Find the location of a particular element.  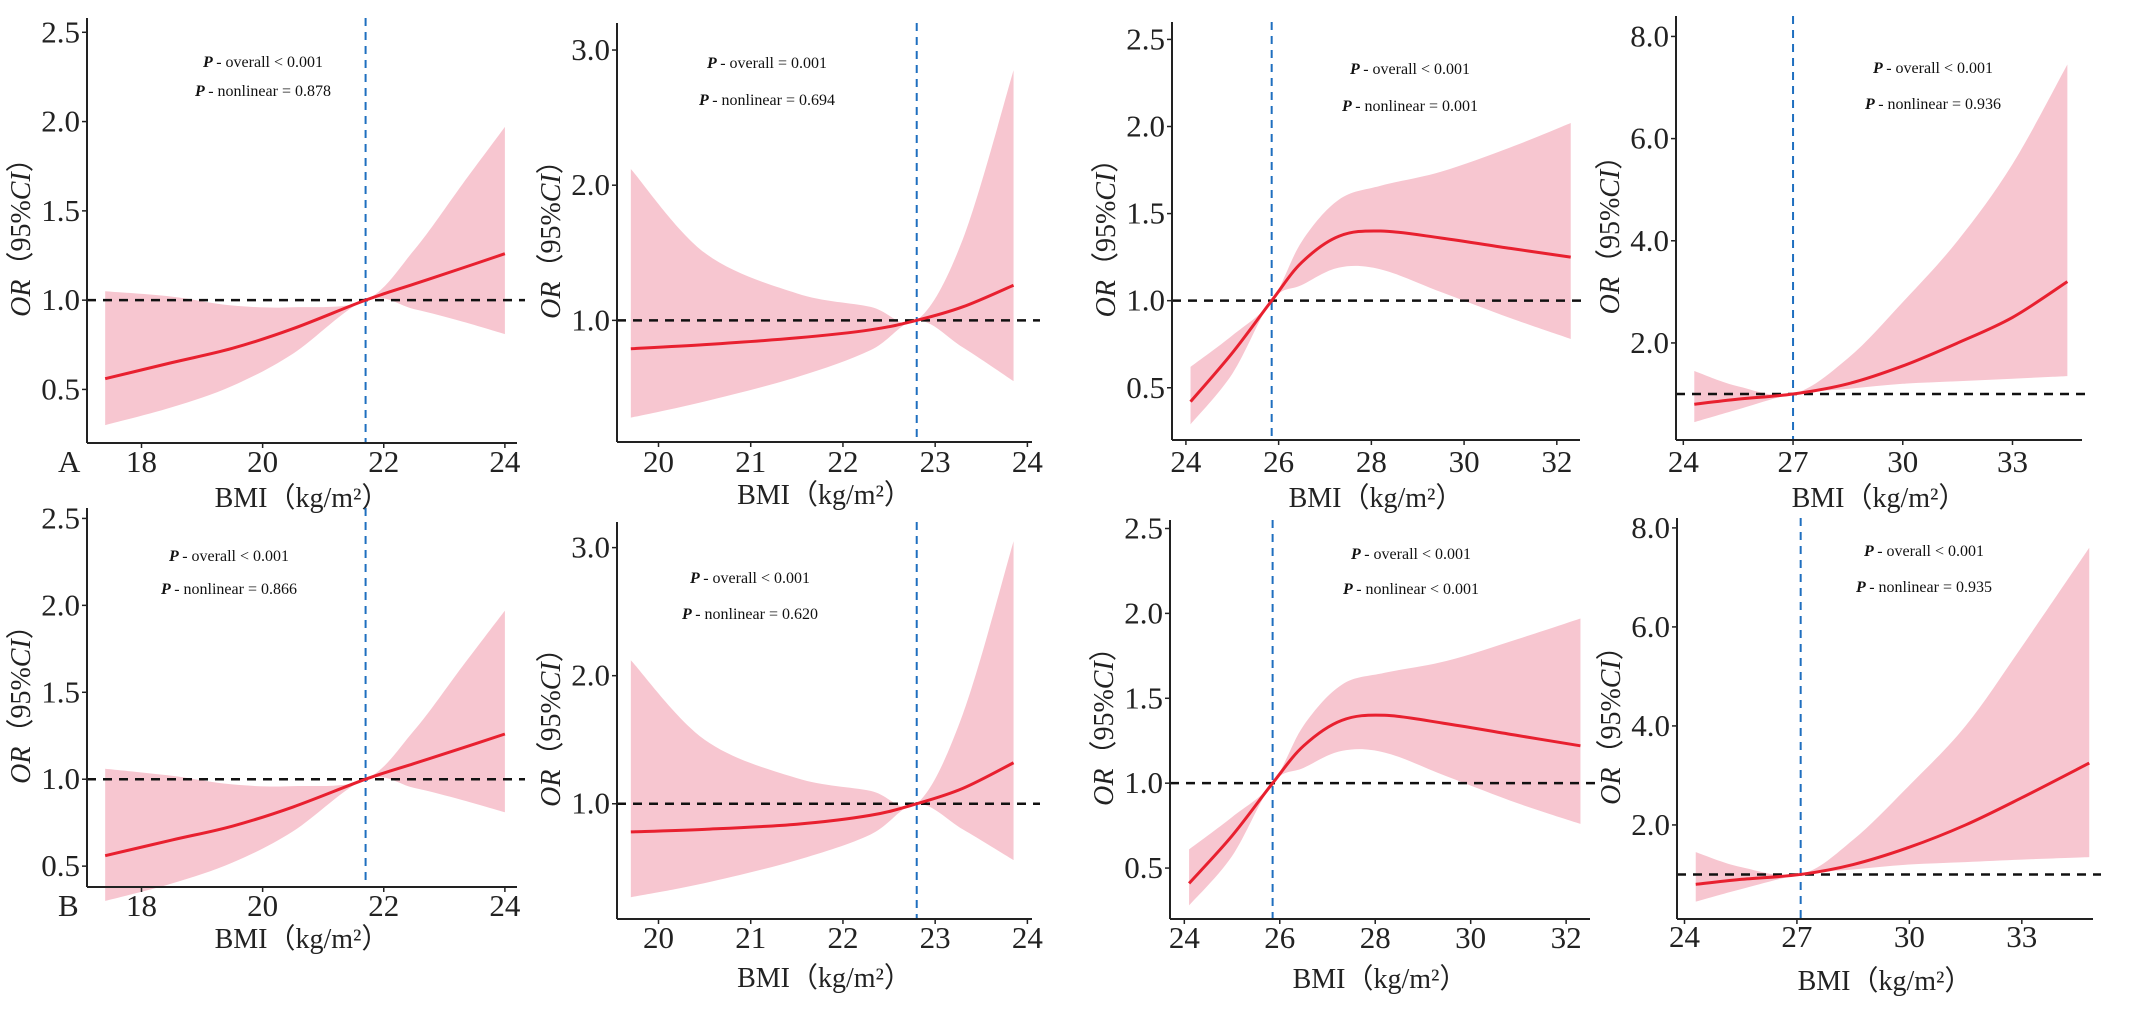

p-value-text: - nonlinear = 0.878 is located at coordinates (269, 91).